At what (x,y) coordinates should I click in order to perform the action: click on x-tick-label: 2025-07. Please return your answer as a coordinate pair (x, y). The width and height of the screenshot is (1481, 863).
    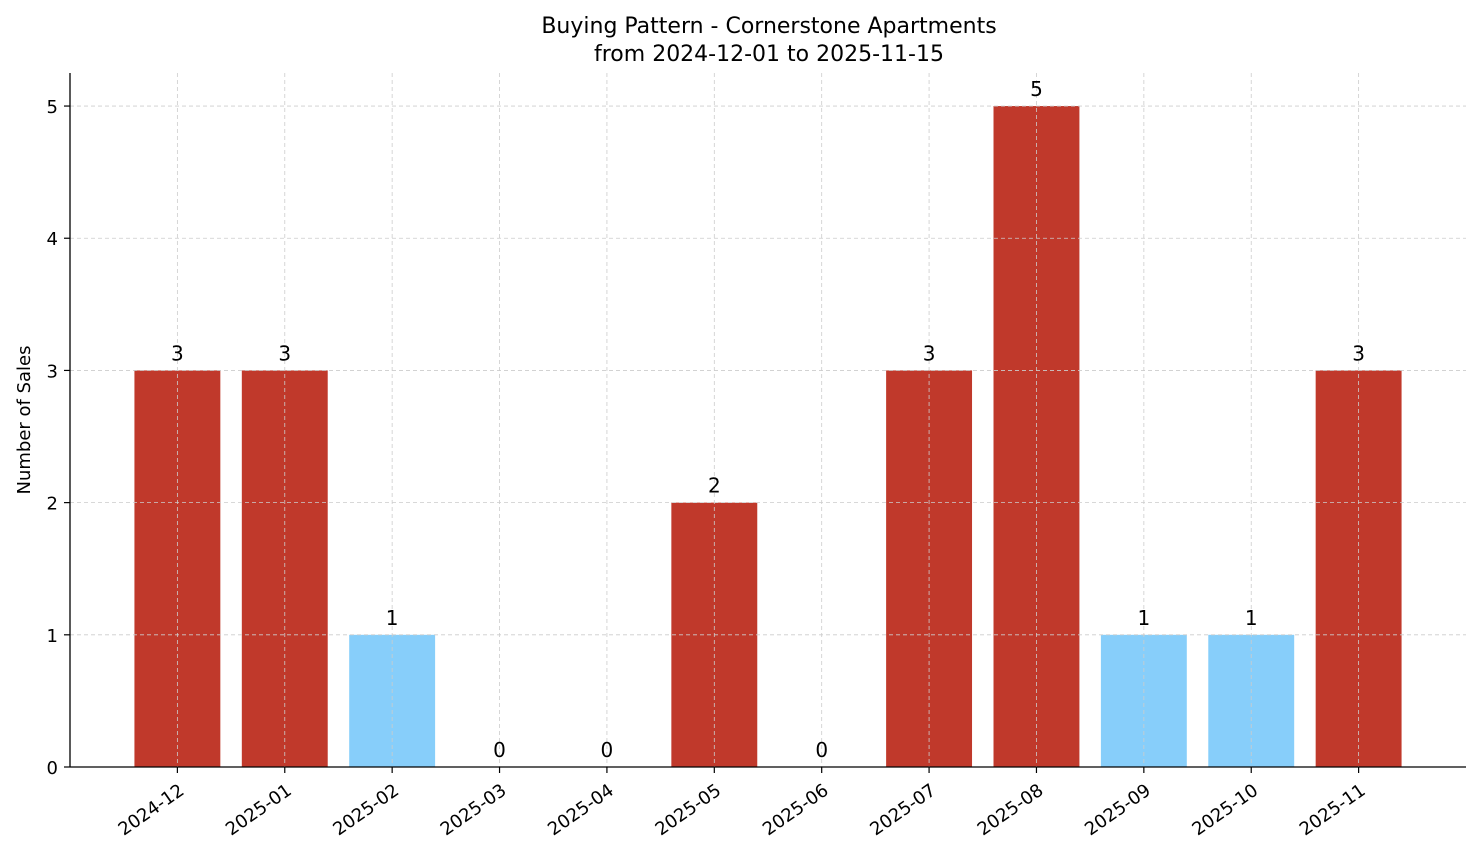
    Looking at the image, I should click on (903, 810).